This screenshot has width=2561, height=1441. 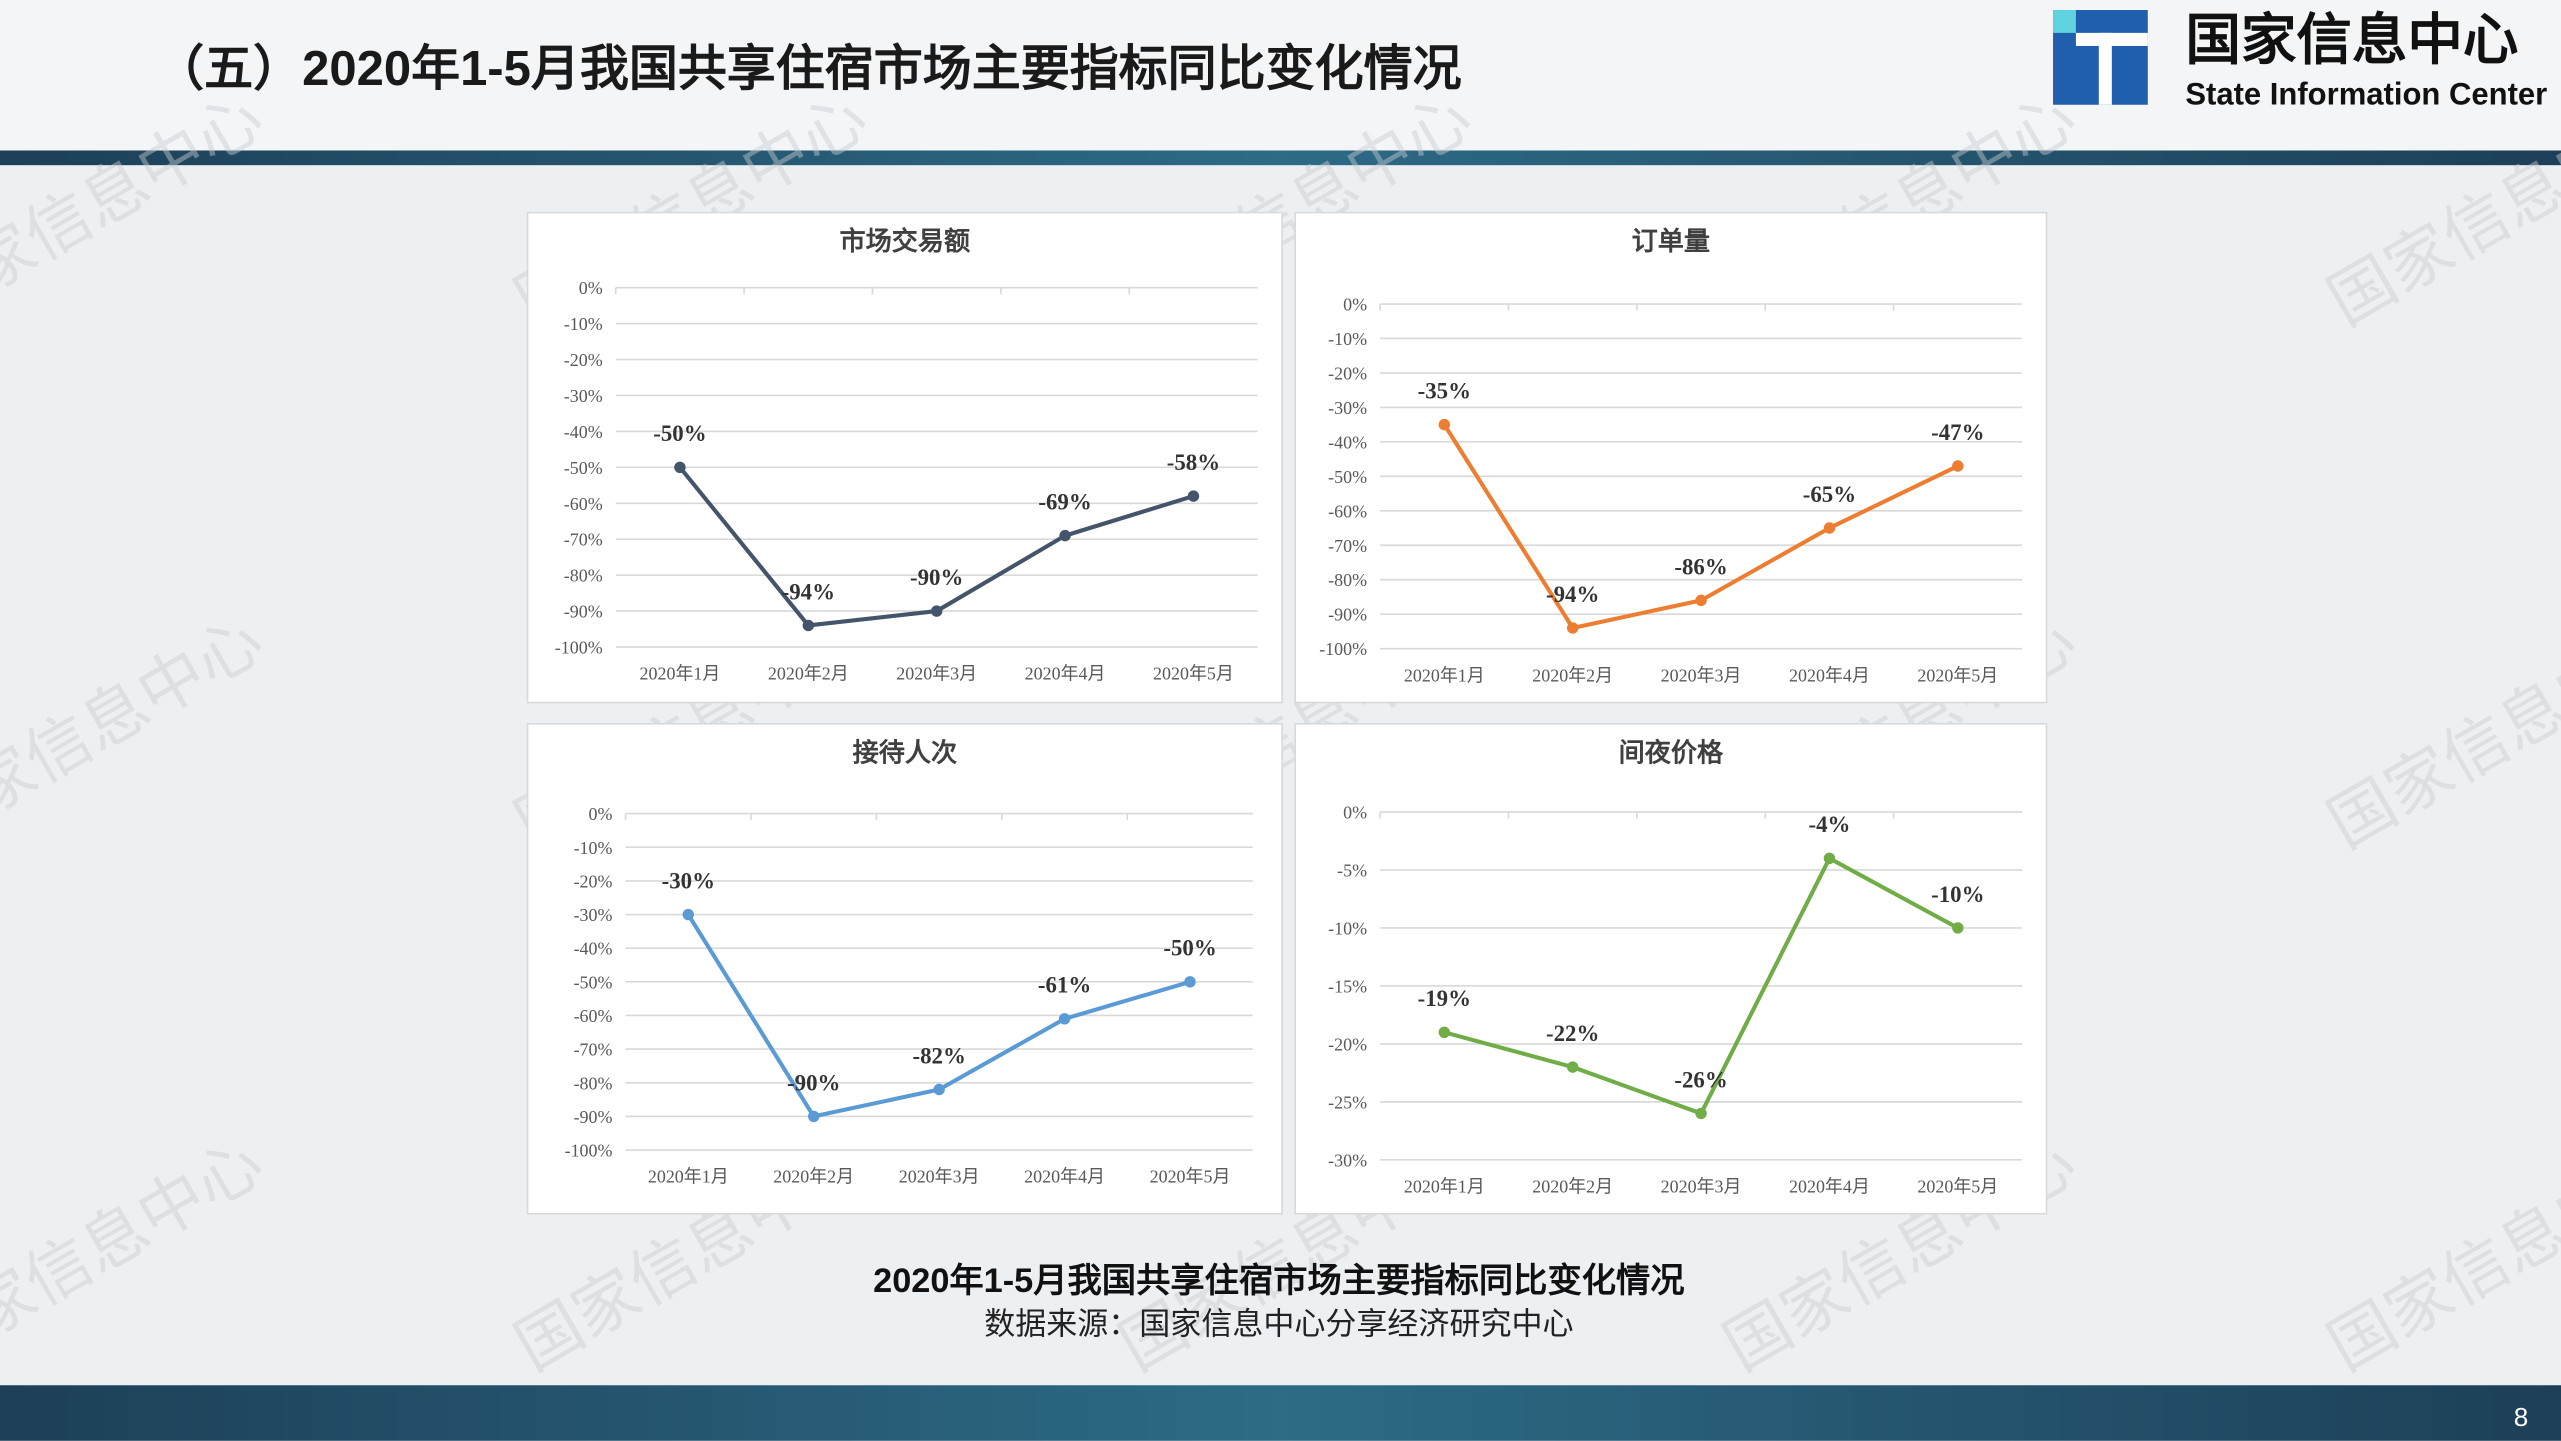 What do you see at coordinates (2105, 68) in the screenshot?
I see `logo-cross` at bounding box center [2105, 68].